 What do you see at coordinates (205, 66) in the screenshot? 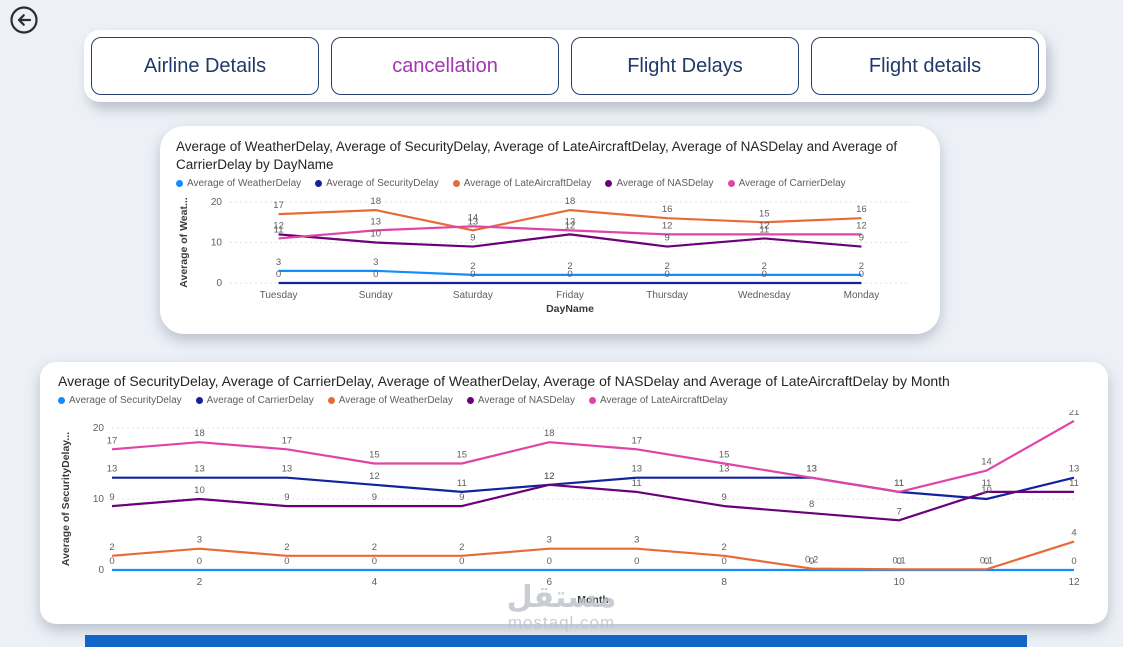
I see `nav-button-airline-details: Airline Details` at bounding box center [205, 66].